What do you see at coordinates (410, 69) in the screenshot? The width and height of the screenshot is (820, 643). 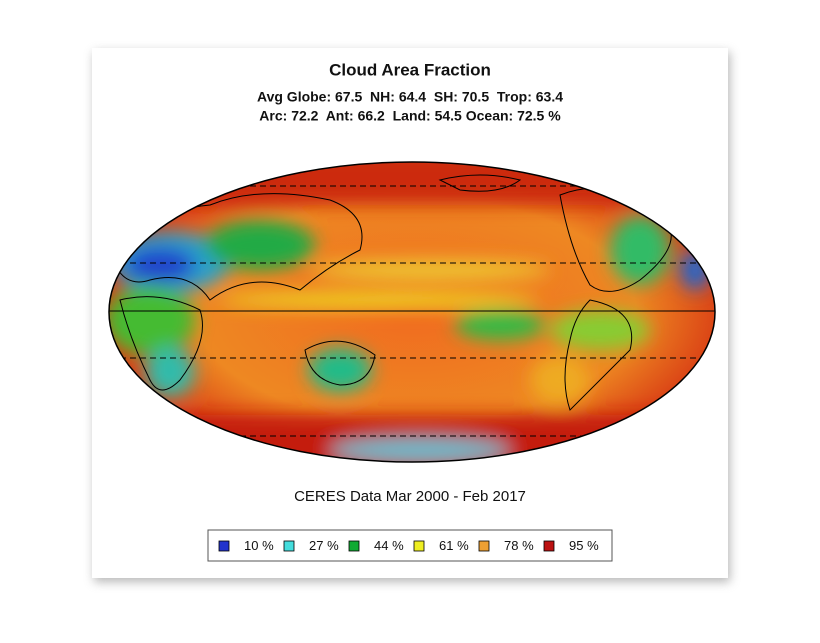 I see `title: Cloud Area Fraction` at bounding box center [410, 69].